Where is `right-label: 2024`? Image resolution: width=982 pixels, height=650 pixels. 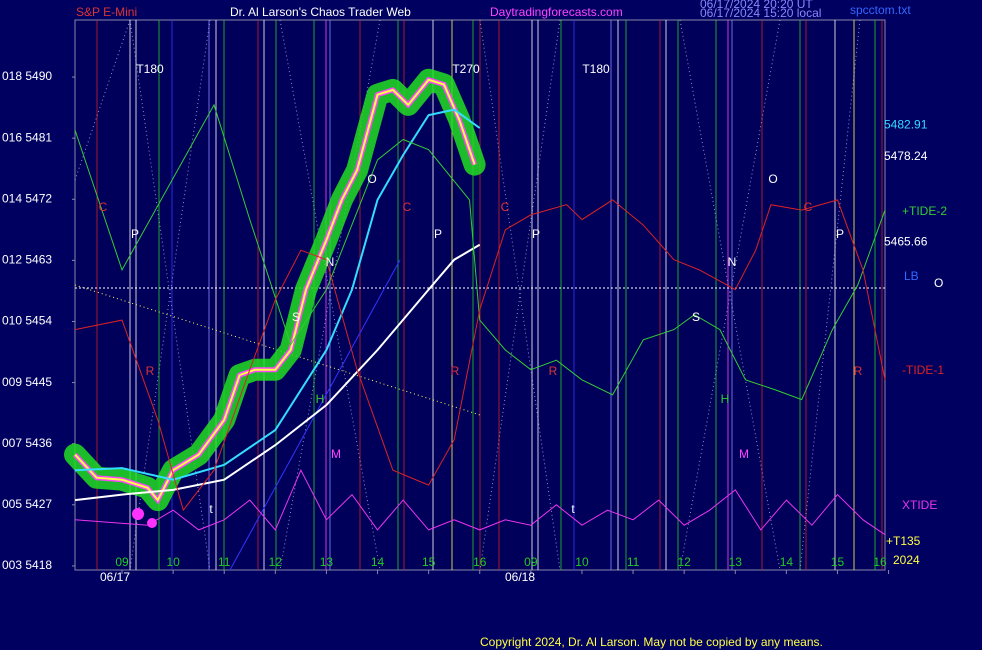
right-label: 2024 is located at coordinates (906, 560).